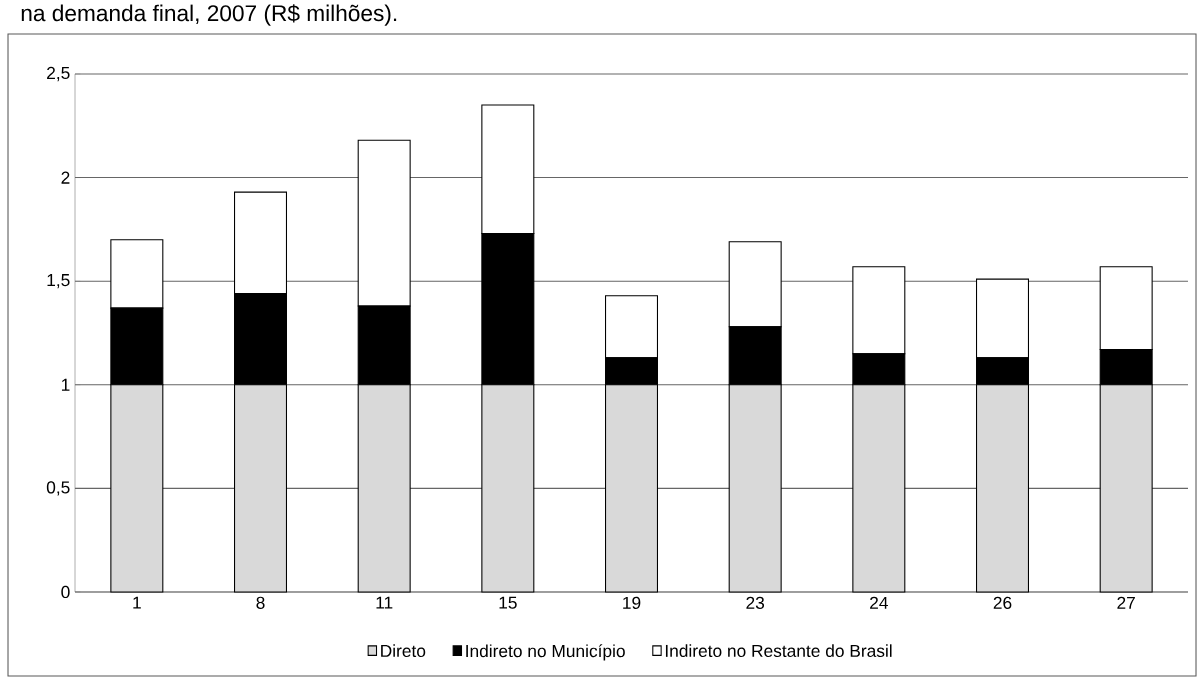 This screenshot has width=1202, height=680. Describe the element at coordinates (879, 602) in the screenshot. I see `x-tick-label: 24` at that location.